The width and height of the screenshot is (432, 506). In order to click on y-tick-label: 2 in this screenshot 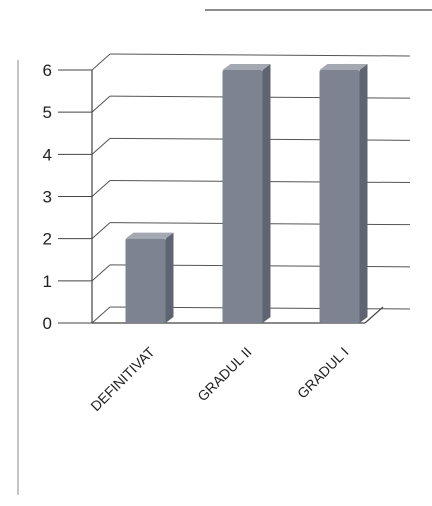, I will do `click(47, 239)`.